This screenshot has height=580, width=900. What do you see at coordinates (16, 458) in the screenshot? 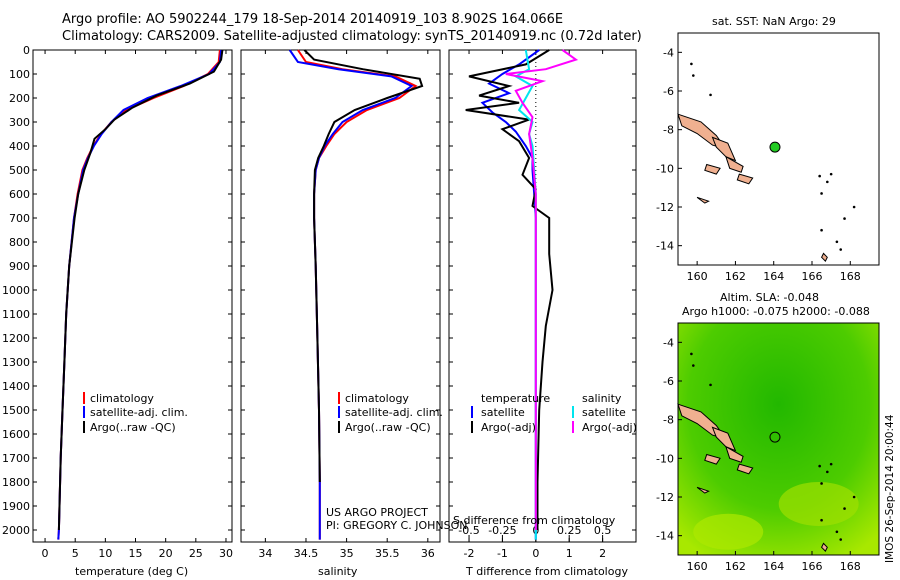
I see `y-tick-label: 1700` at bounding box center [16, 458].